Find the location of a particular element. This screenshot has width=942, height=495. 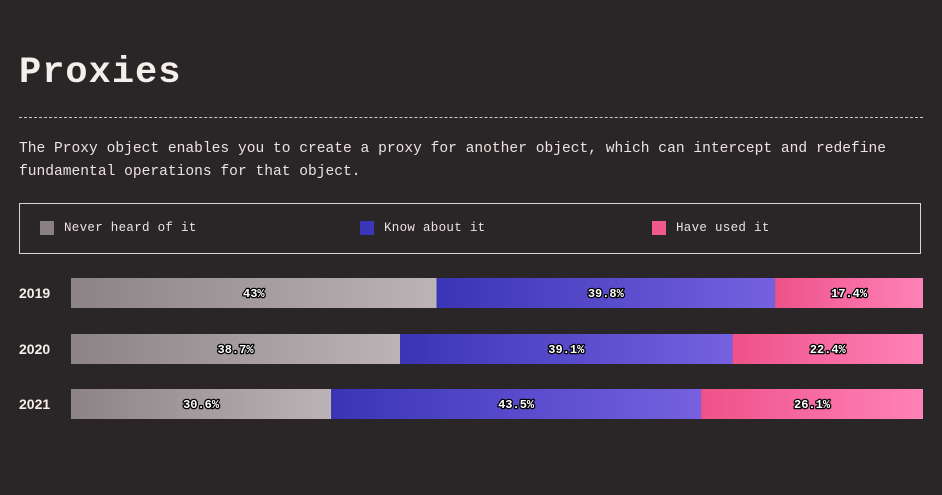

legend-swatch-know-about is located at coordinates (367, 228).